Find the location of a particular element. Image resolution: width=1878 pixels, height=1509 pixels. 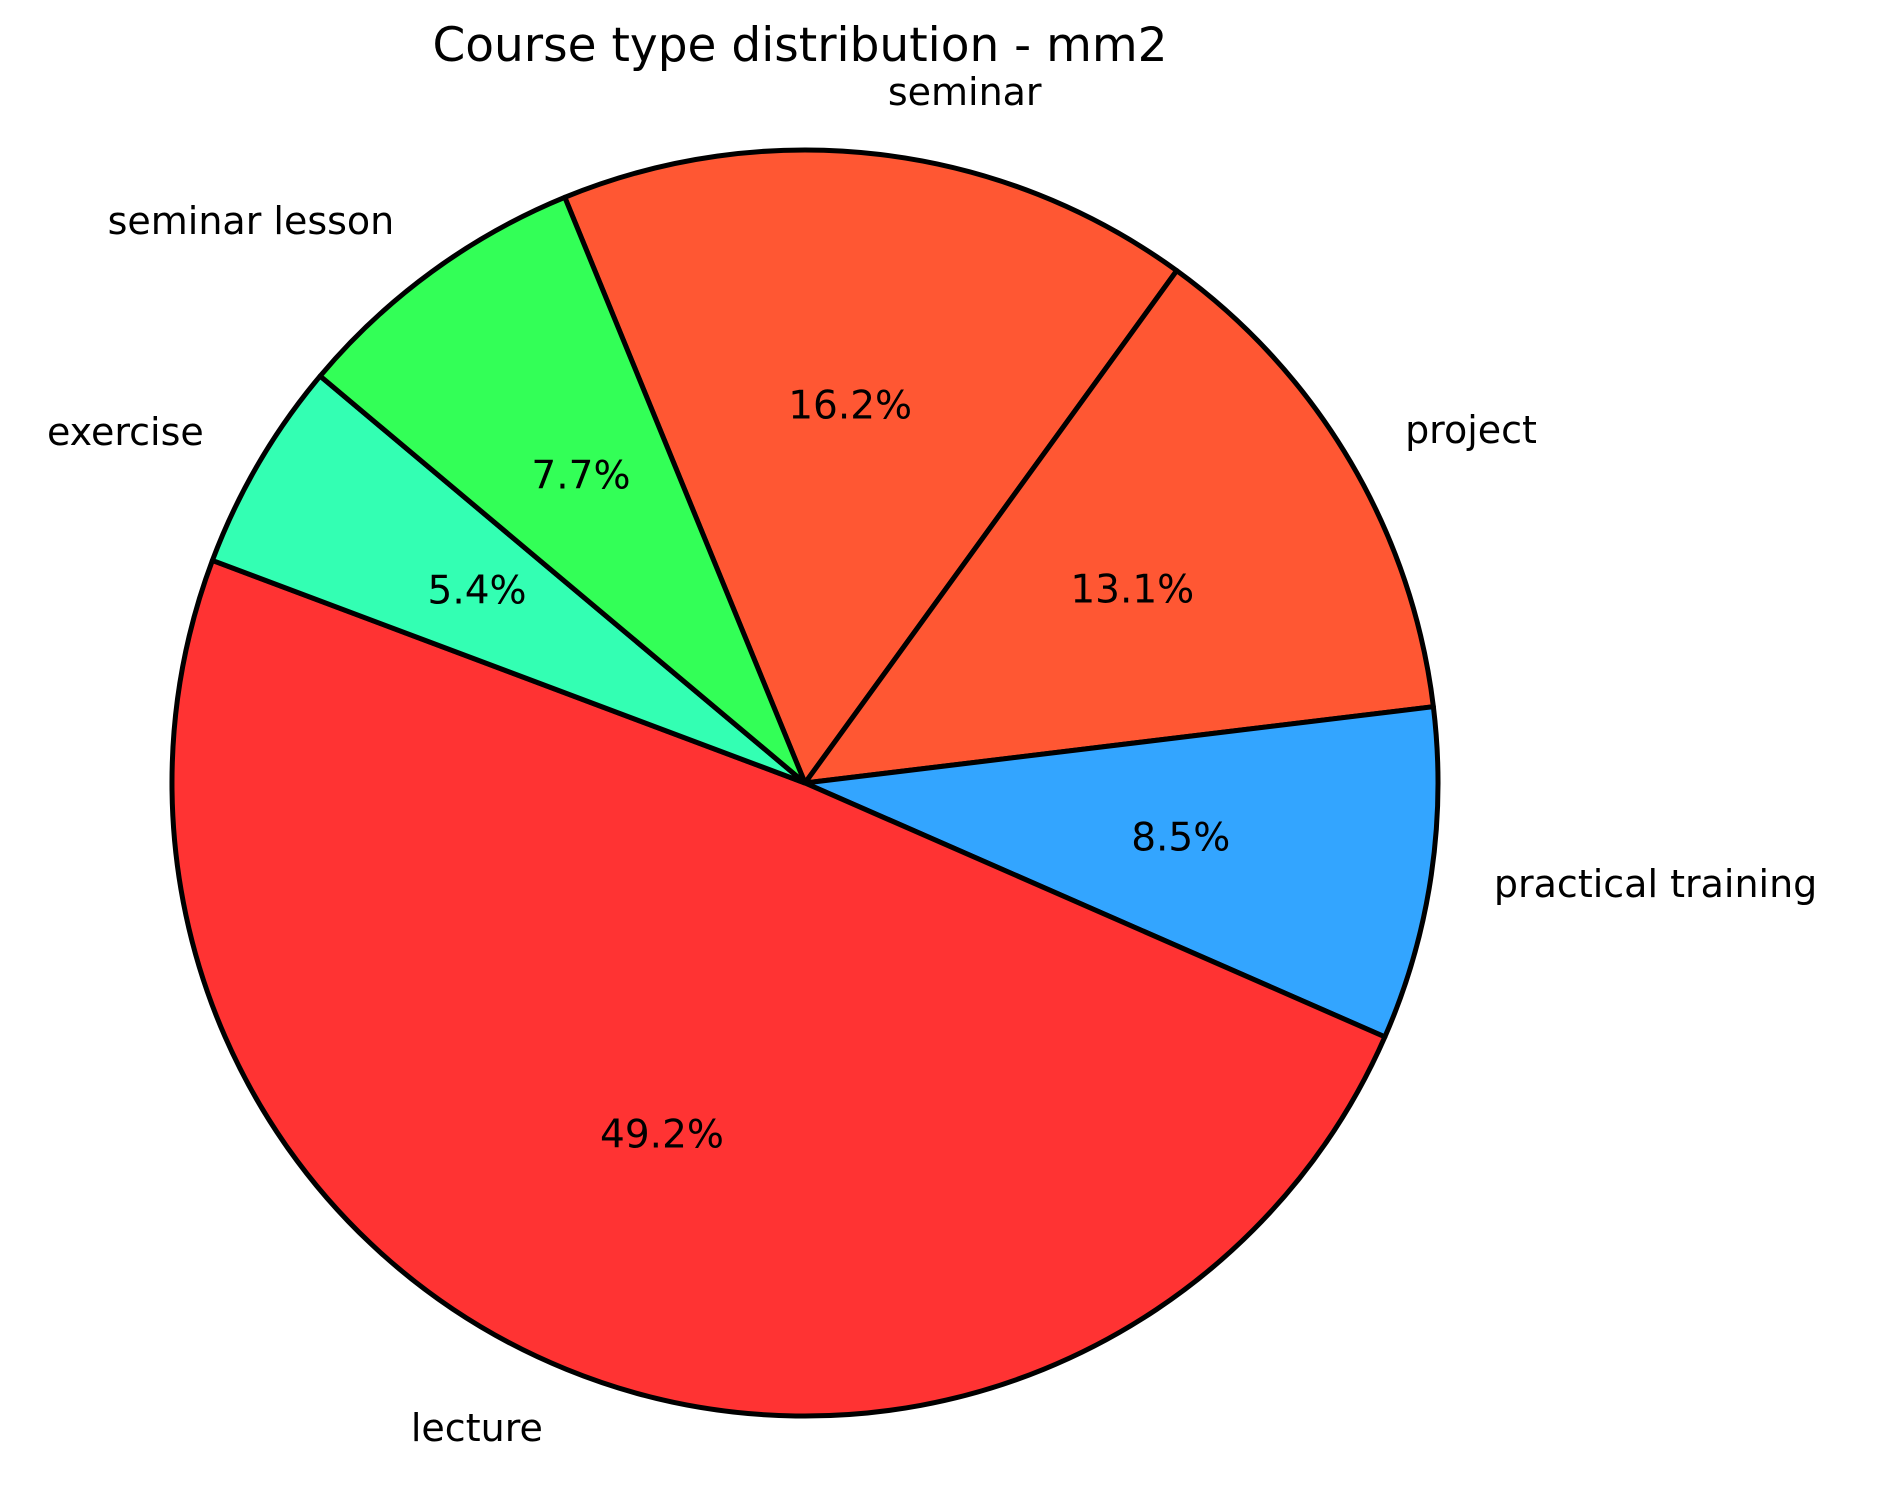

category-label-practical-training: practical training is located at coordinates (1655, 884).